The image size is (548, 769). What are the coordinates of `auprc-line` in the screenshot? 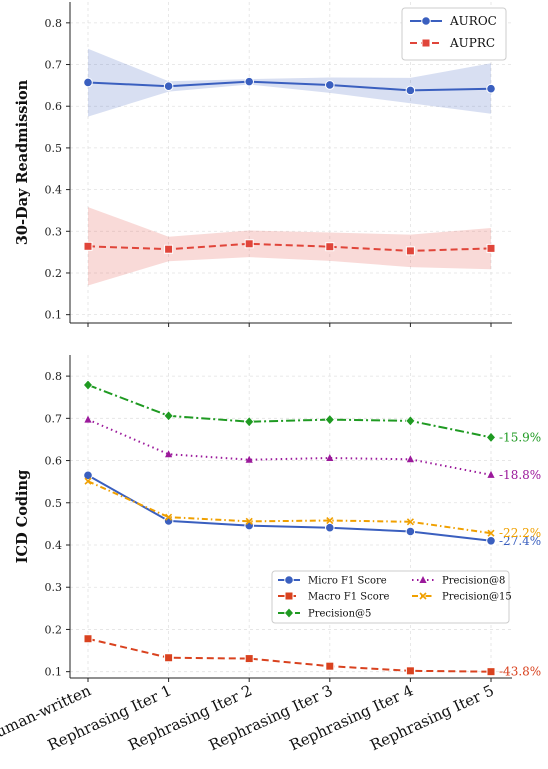 It's located at (289, 247).